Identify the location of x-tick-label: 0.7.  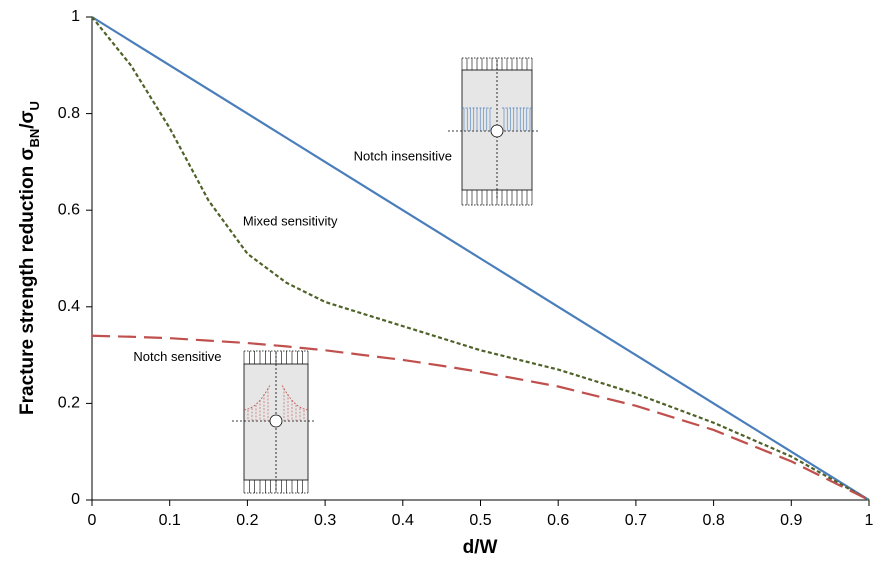
(636, 520).